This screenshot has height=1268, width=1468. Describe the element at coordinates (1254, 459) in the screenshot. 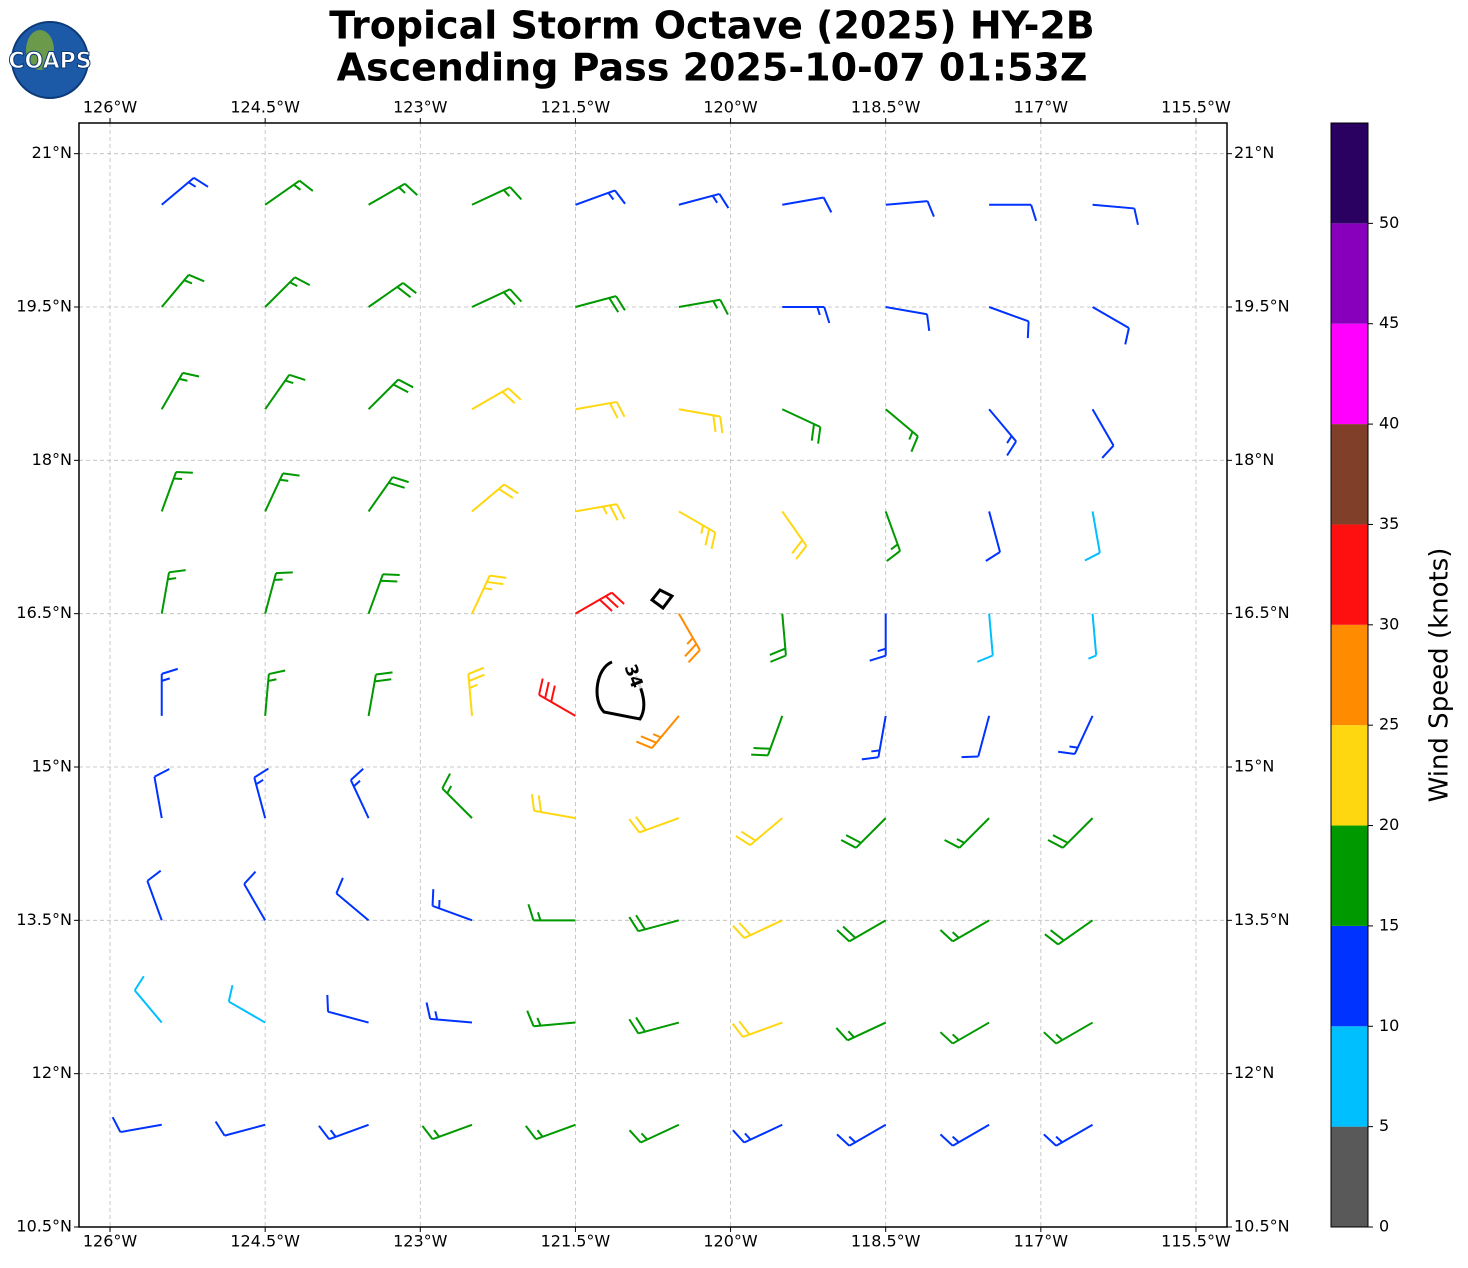

I see `y-tick-label: 18°N` at that location.